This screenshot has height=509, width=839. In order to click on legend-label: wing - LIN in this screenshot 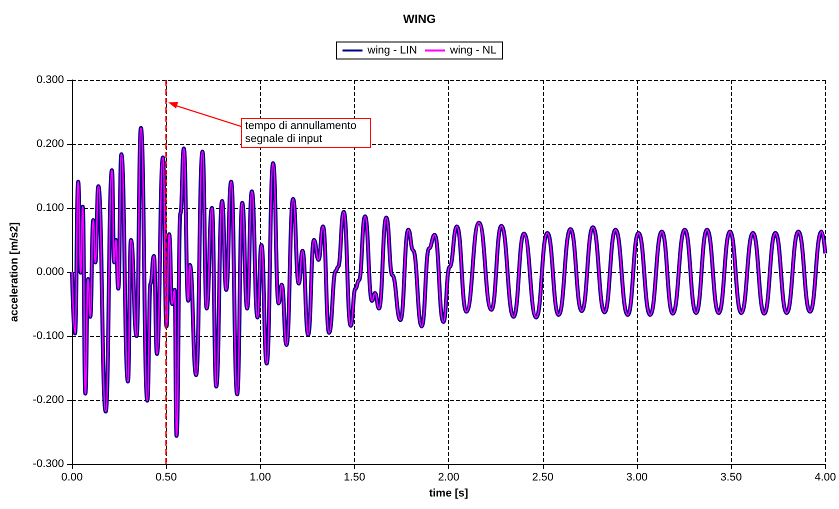, I will do `click(392, 50)`.